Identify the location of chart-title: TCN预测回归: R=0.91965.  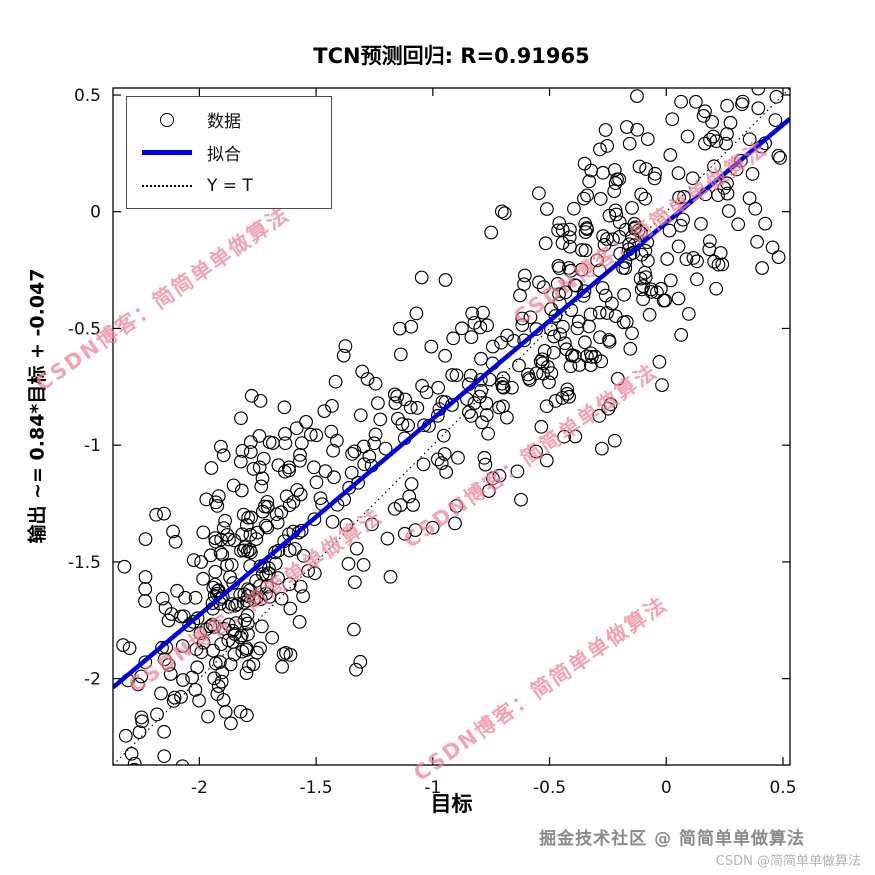
(451, 56).